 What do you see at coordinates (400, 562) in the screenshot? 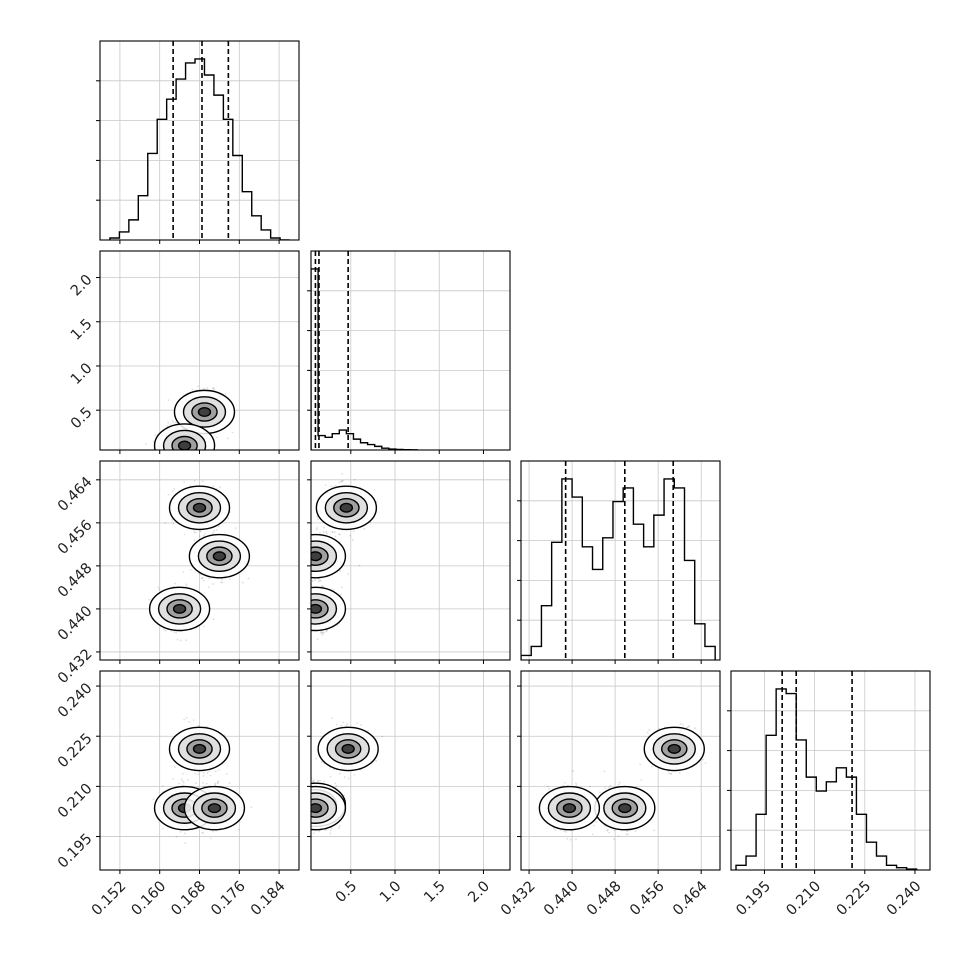
I see `panel-p2-p3` at bounding box center [400, 562].